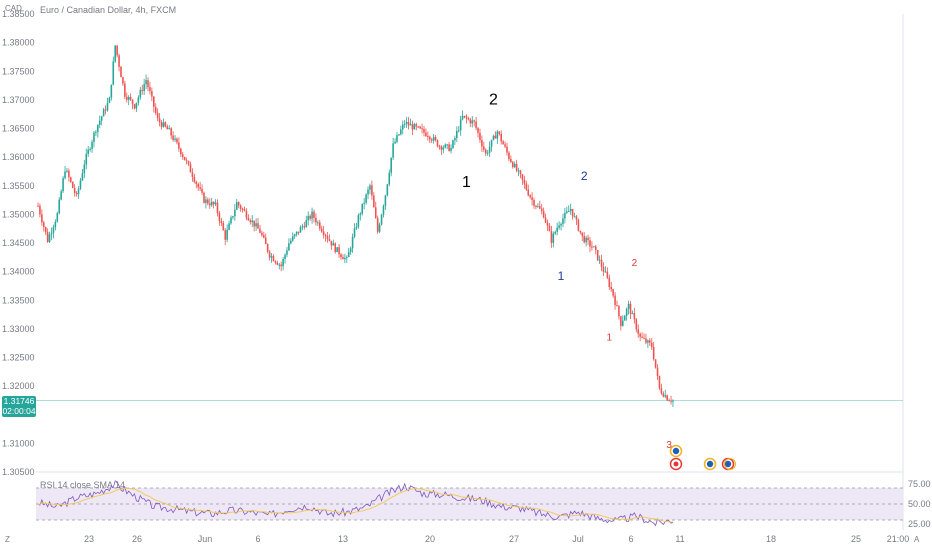  I want to click on y-tick-label: 1.30500, so click(18, 472).